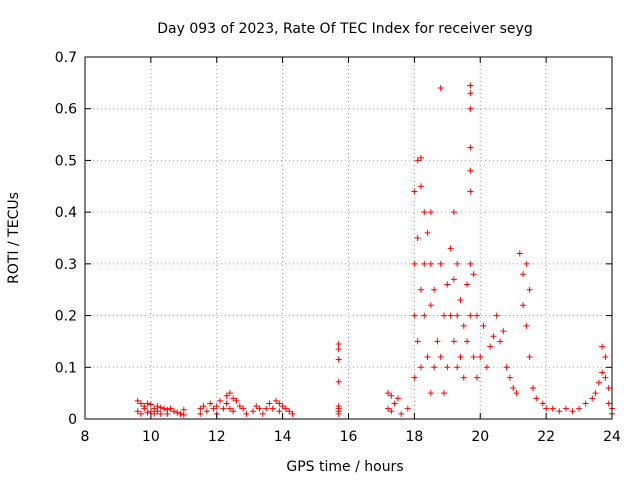 This screenshot has width=640, height=480. I want to click on x-tick-label: 16, so click(349, 437).